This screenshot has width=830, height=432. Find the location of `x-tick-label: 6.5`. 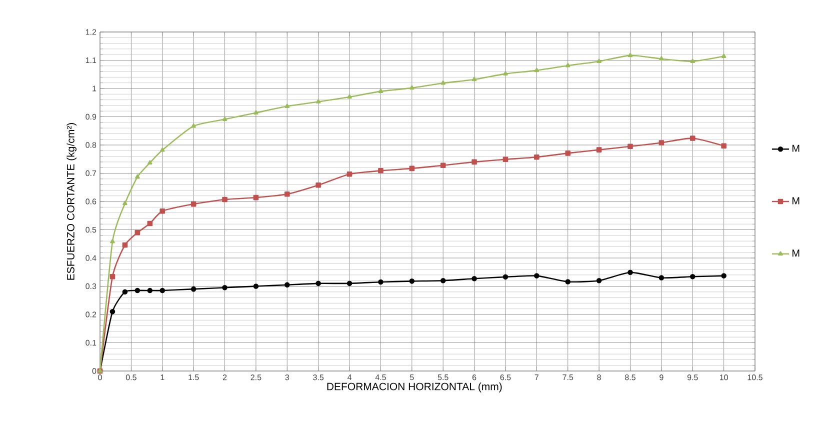

x-tick-label: 6.5 is located at coordinates (505, 377).